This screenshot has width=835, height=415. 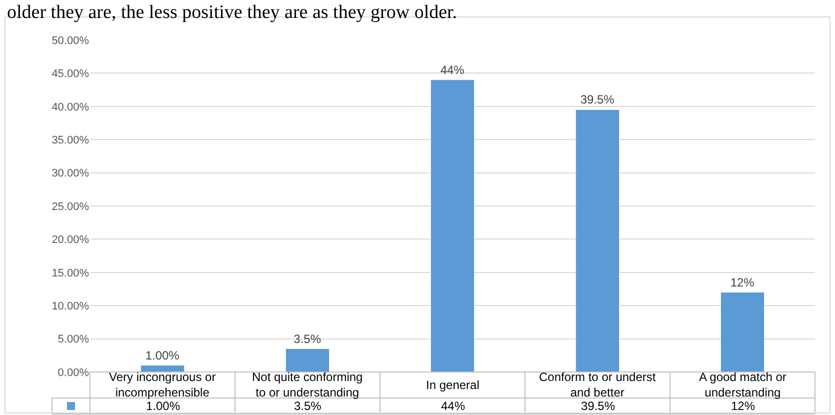 I want to click on text: 39.5%, so click(x=597, y=99).